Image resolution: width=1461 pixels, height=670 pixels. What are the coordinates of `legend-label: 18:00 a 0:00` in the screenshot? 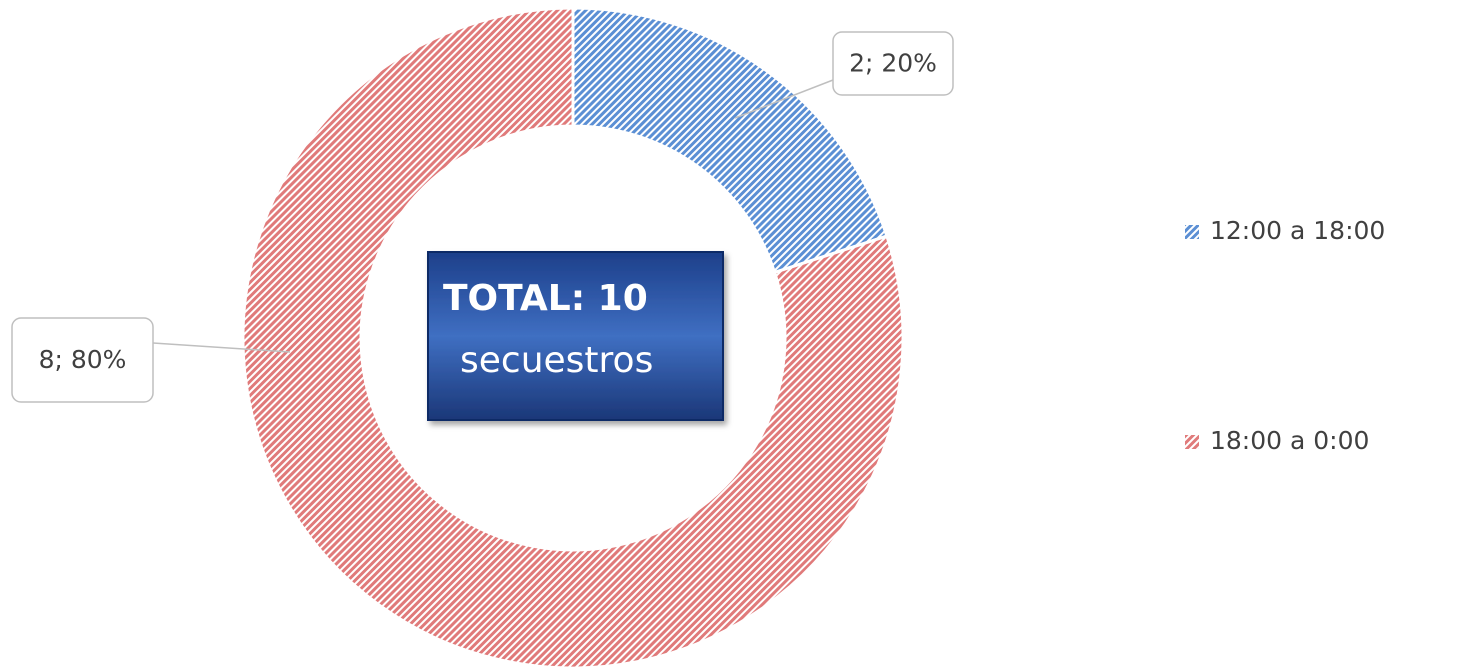 It's located at (1289, 440).